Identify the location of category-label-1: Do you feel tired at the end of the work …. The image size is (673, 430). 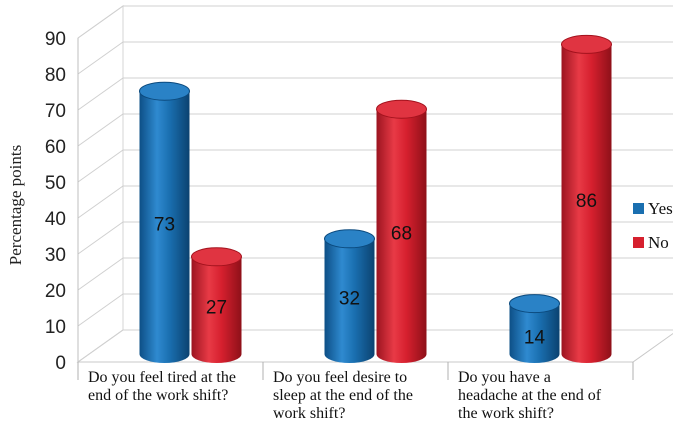
(162, 386).